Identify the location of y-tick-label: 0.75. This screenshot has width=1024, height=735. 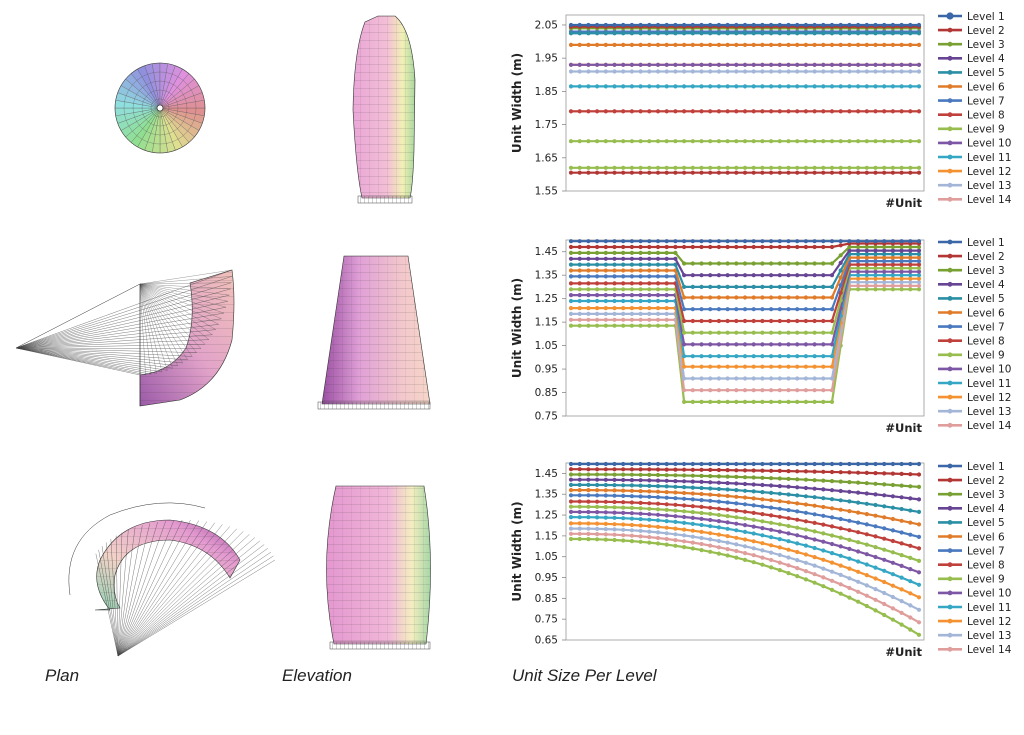
(546, 620).